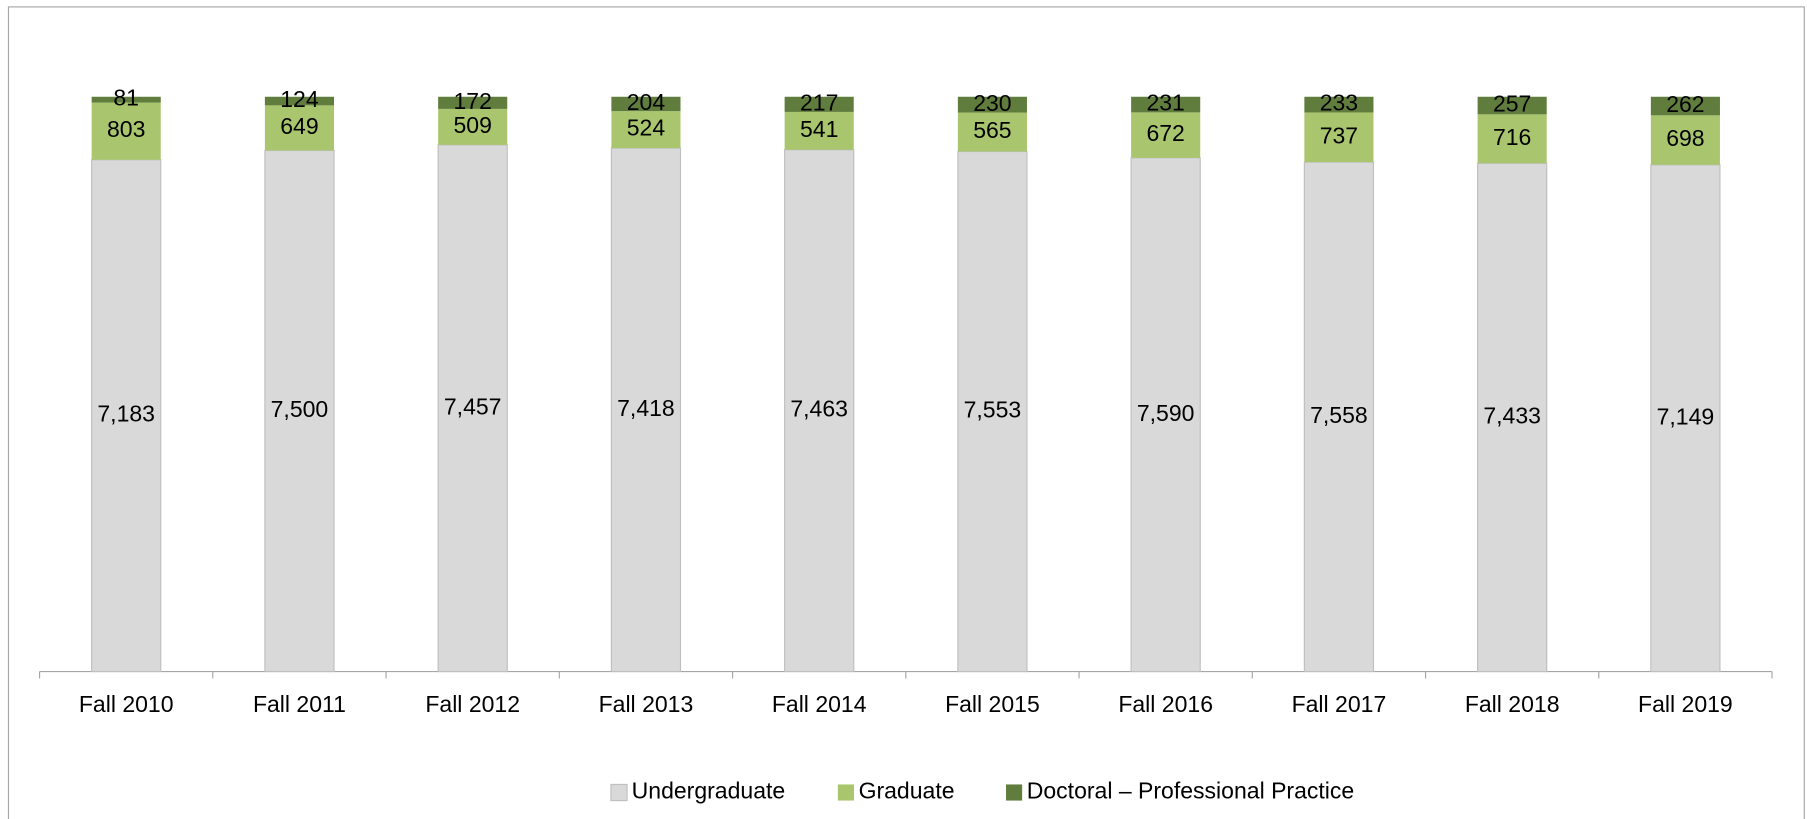 The image size is (1807, 819). I want to click on data-label: 230, so click(992, 103).